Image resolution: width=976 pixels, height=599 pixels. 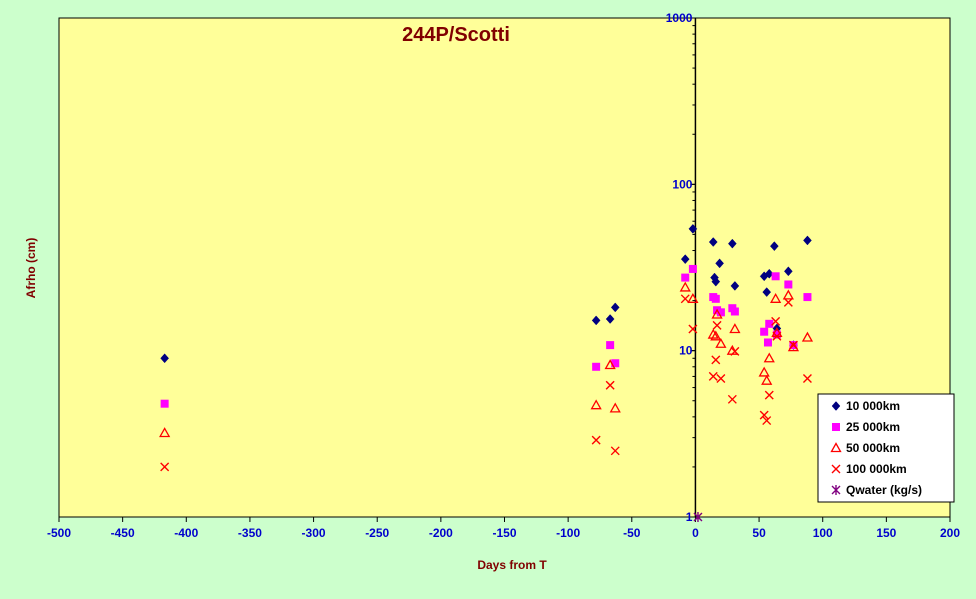 I want to click on x-tick-label: -400, so click(x=186, y=533).